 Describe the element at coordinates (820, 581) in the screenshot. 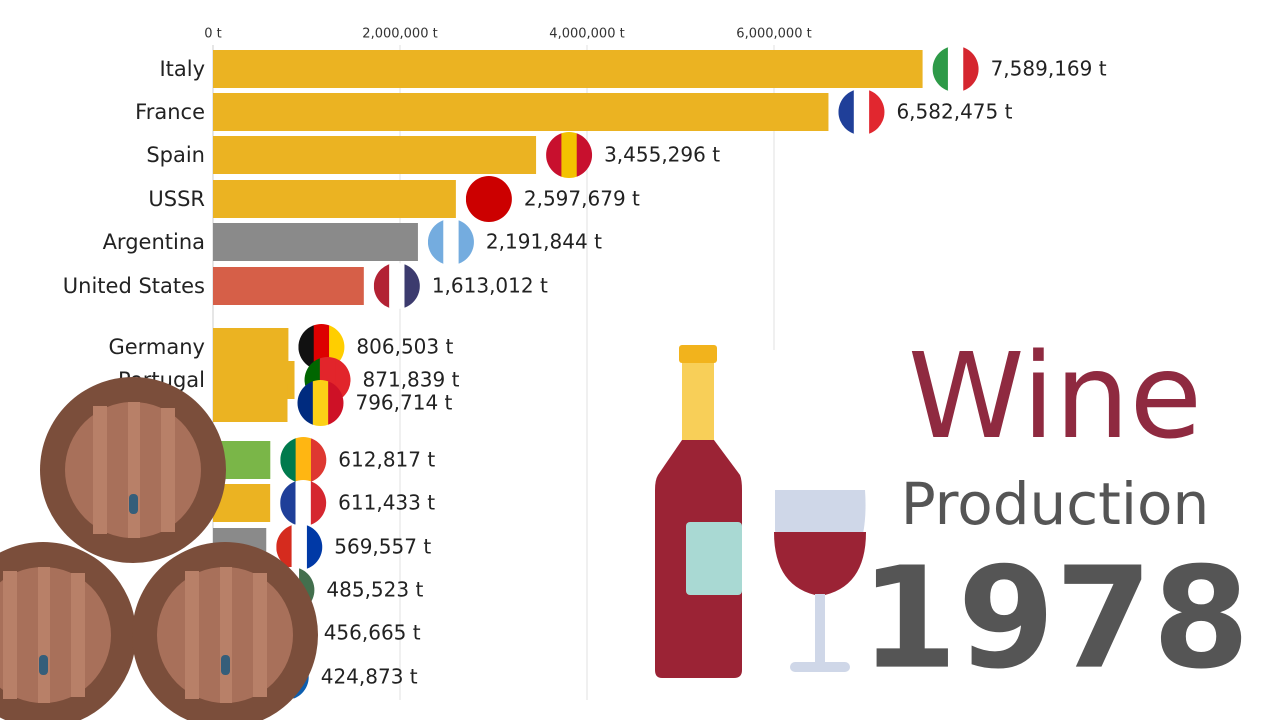

I see `wine-glass` at that location.